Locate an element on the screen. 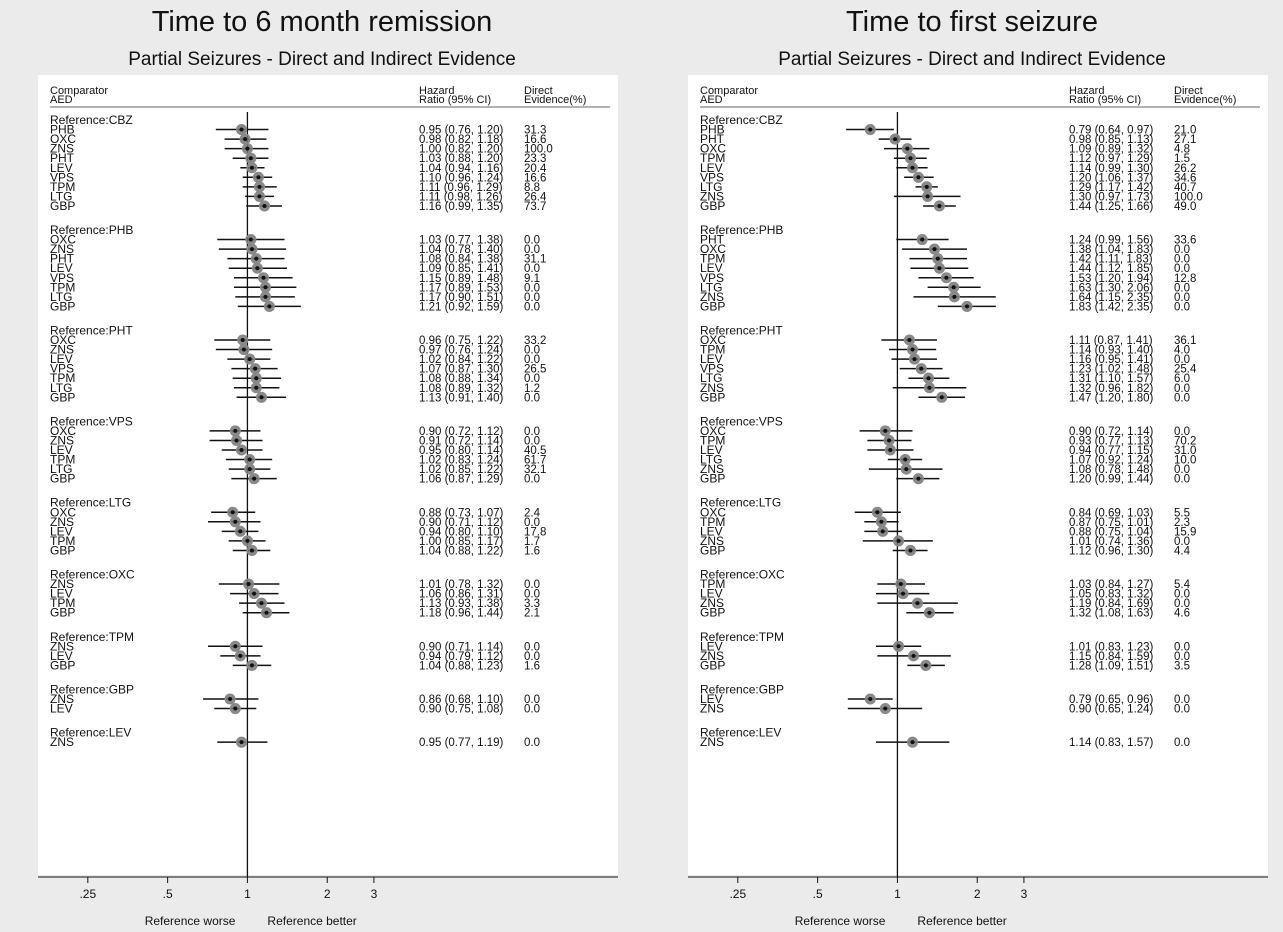 The image size is (1283, 932). x-label-reference-worse: Reference worse is located at coordinates (190, 921).